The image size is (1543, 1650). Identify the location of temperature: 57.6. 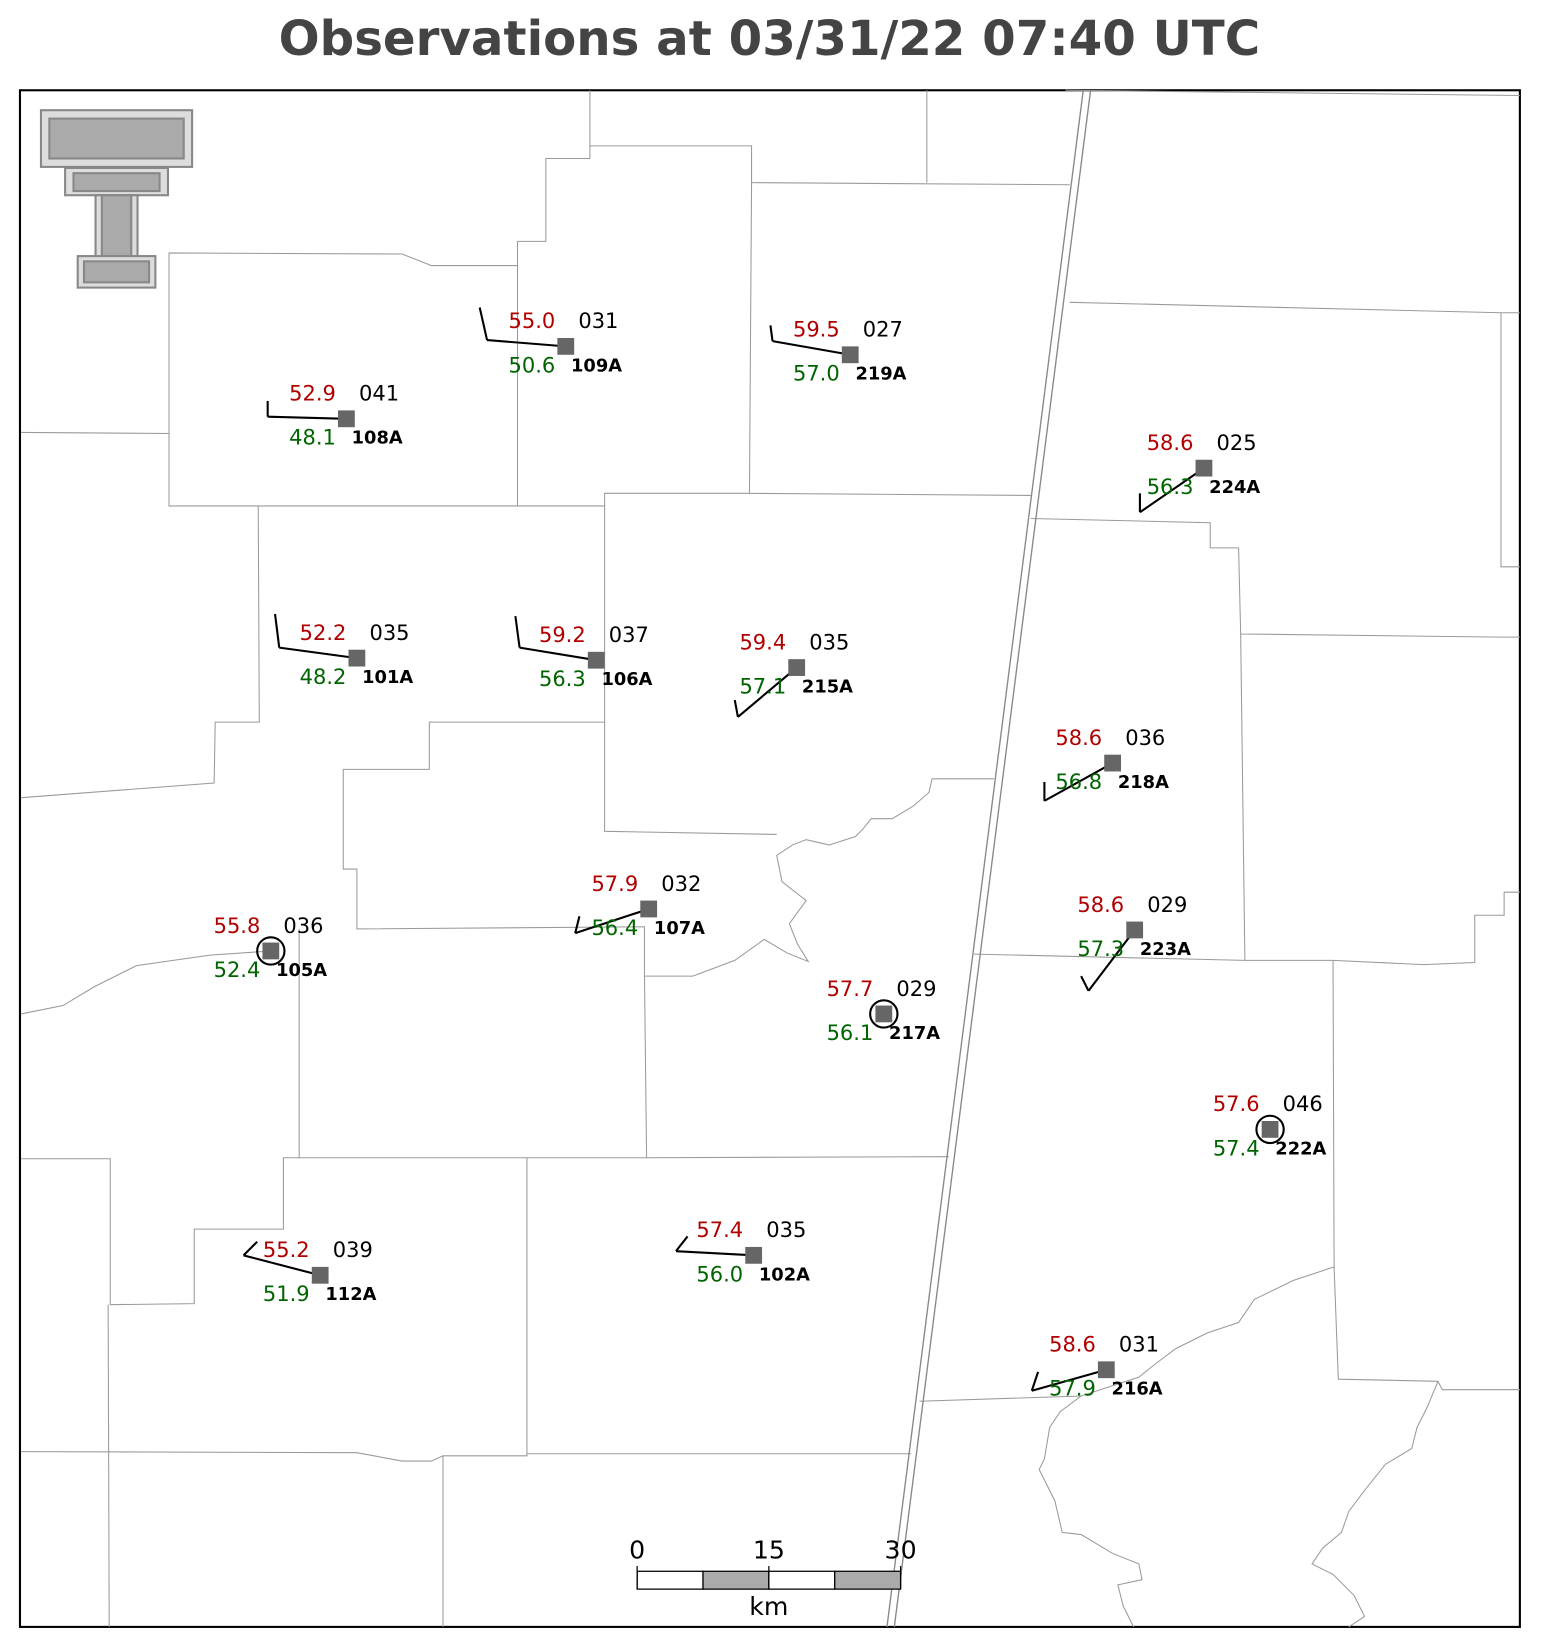
(1236, 1104).